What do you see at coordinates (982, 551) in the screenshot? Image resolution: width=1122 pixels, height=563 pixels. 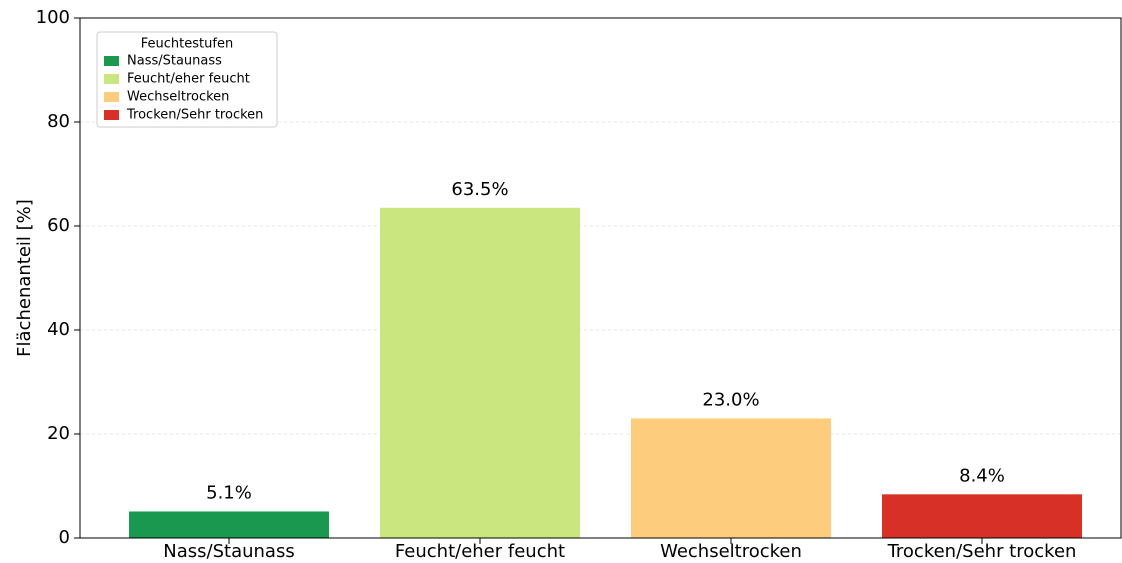 I see `x-tick-label: Trocken/Sehr trocken` at bounding box center [982, 551].